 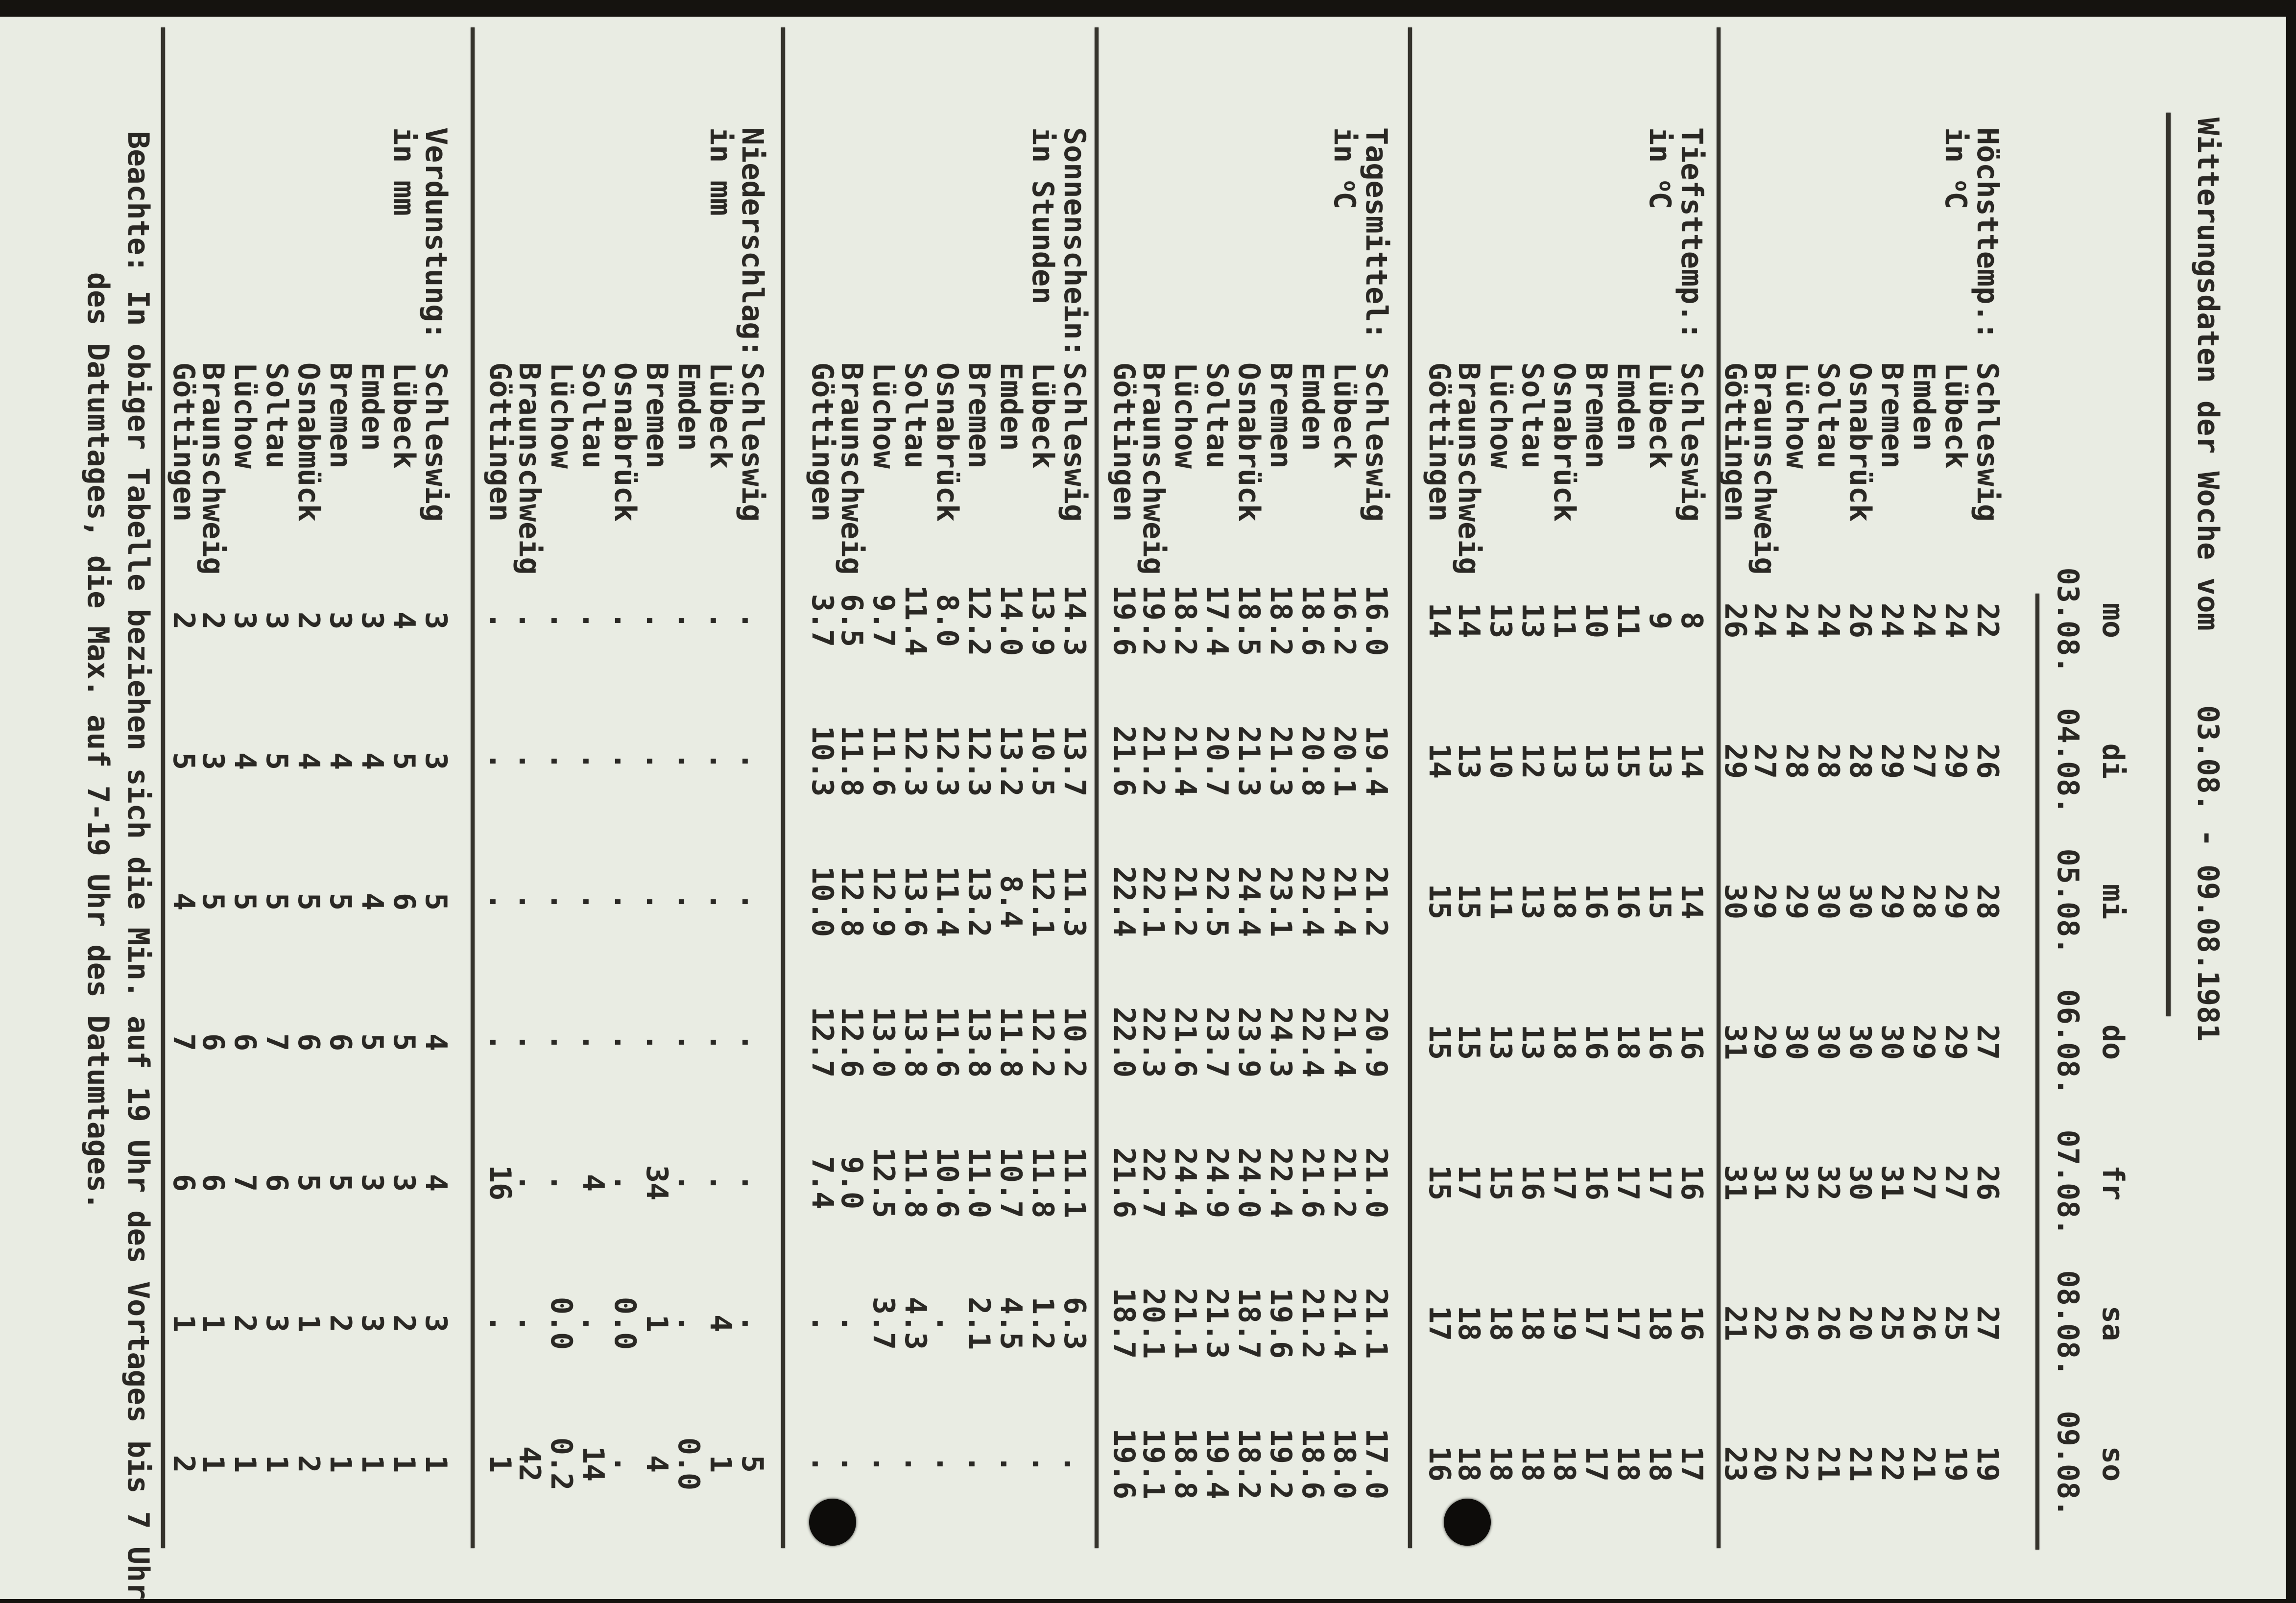 What do you see at coordinates (1987, 620) in the screenshot?
I see `value-cell: 22` at bounding box center [1987, 620].